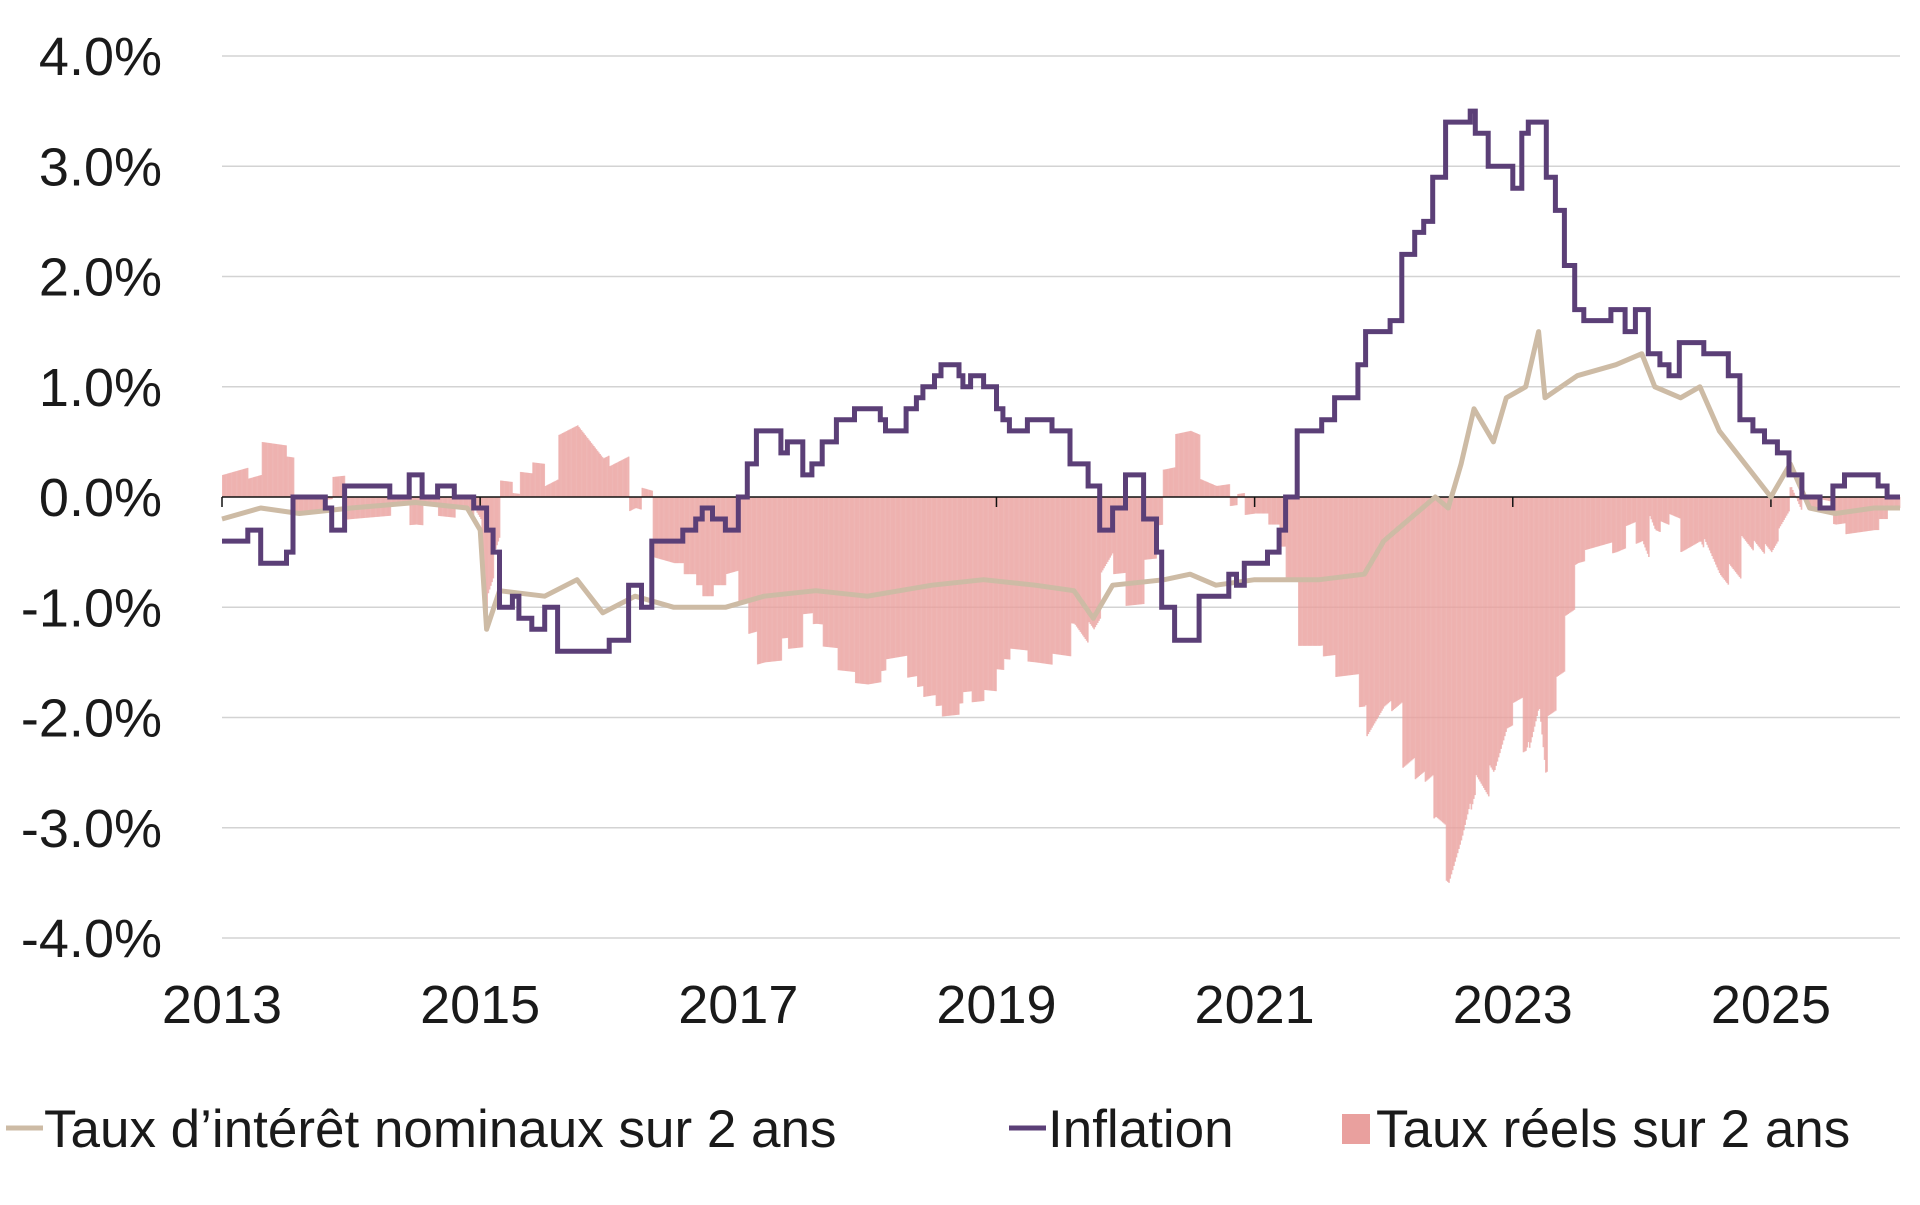 The image size is (1920, 1205). I want to click on legend-item-inflation: Inflation, so click(1121, 1129).